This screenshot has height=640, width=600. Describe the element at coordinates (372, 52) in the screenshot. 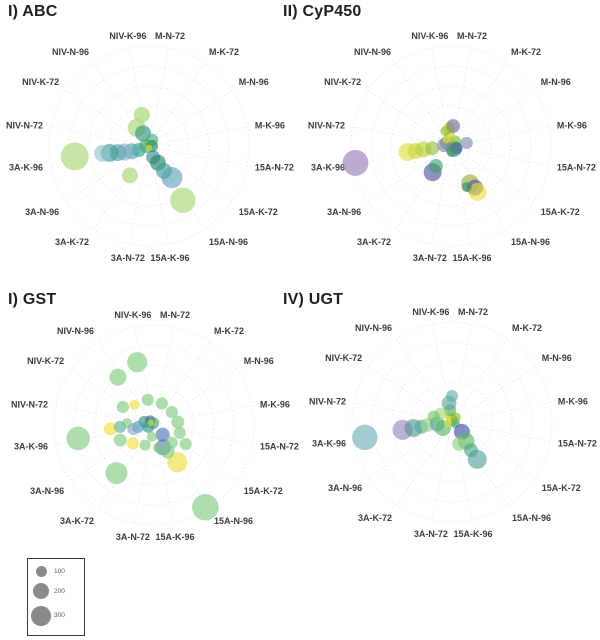

I see `axis-label: NIV-N-96` at that location.